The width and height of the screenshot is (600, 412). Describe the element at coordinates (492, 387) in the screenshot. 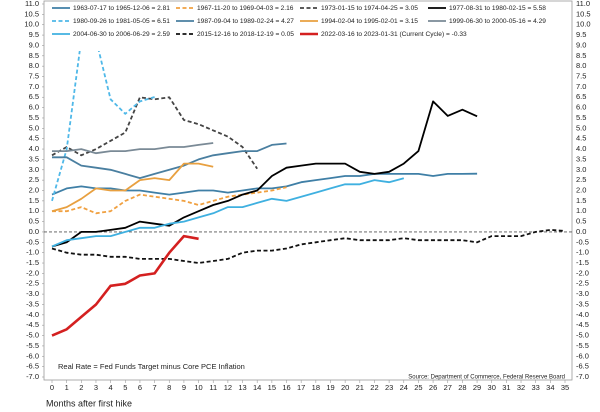

I see `x-tick-label: 30` at that location.